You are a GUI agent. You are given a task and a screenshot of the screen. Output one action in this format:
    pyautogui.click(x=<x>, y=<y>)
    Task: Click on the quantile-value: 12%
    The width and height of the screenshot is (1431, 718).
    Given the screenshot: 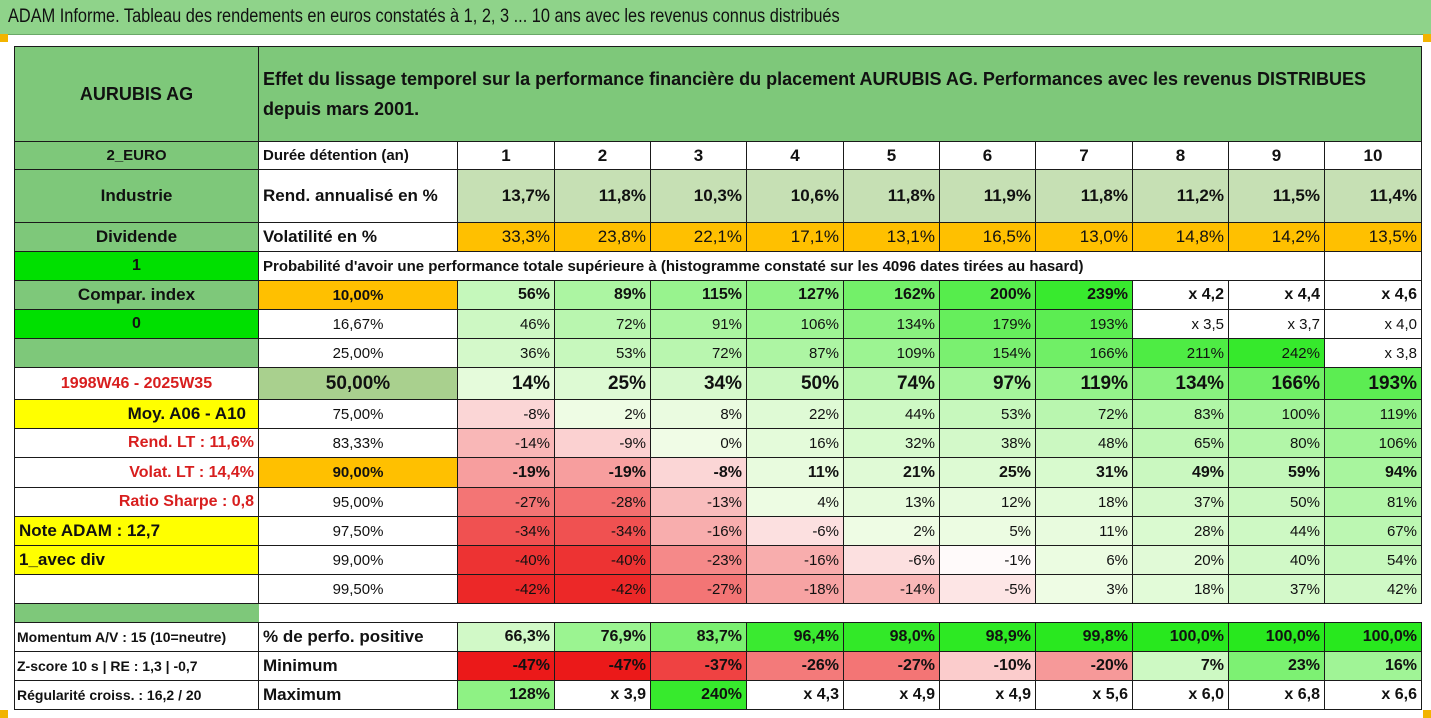 What is the action you would take?
    pyautogui.click(x=987, y=502)
    